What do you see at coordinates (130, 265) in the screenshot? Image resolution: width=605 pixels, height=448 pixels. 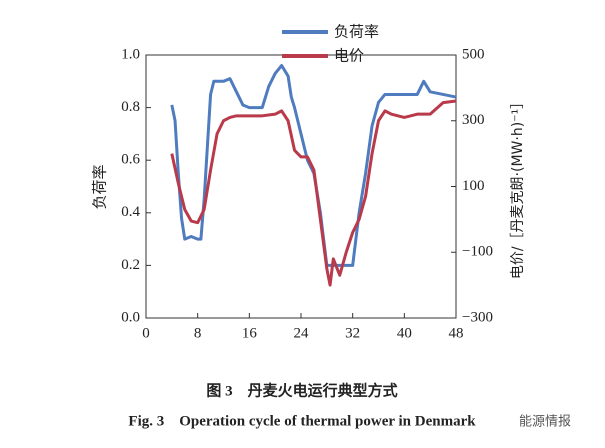 I see `y-tick-label: 0.2` at bounding box center [130, 265].